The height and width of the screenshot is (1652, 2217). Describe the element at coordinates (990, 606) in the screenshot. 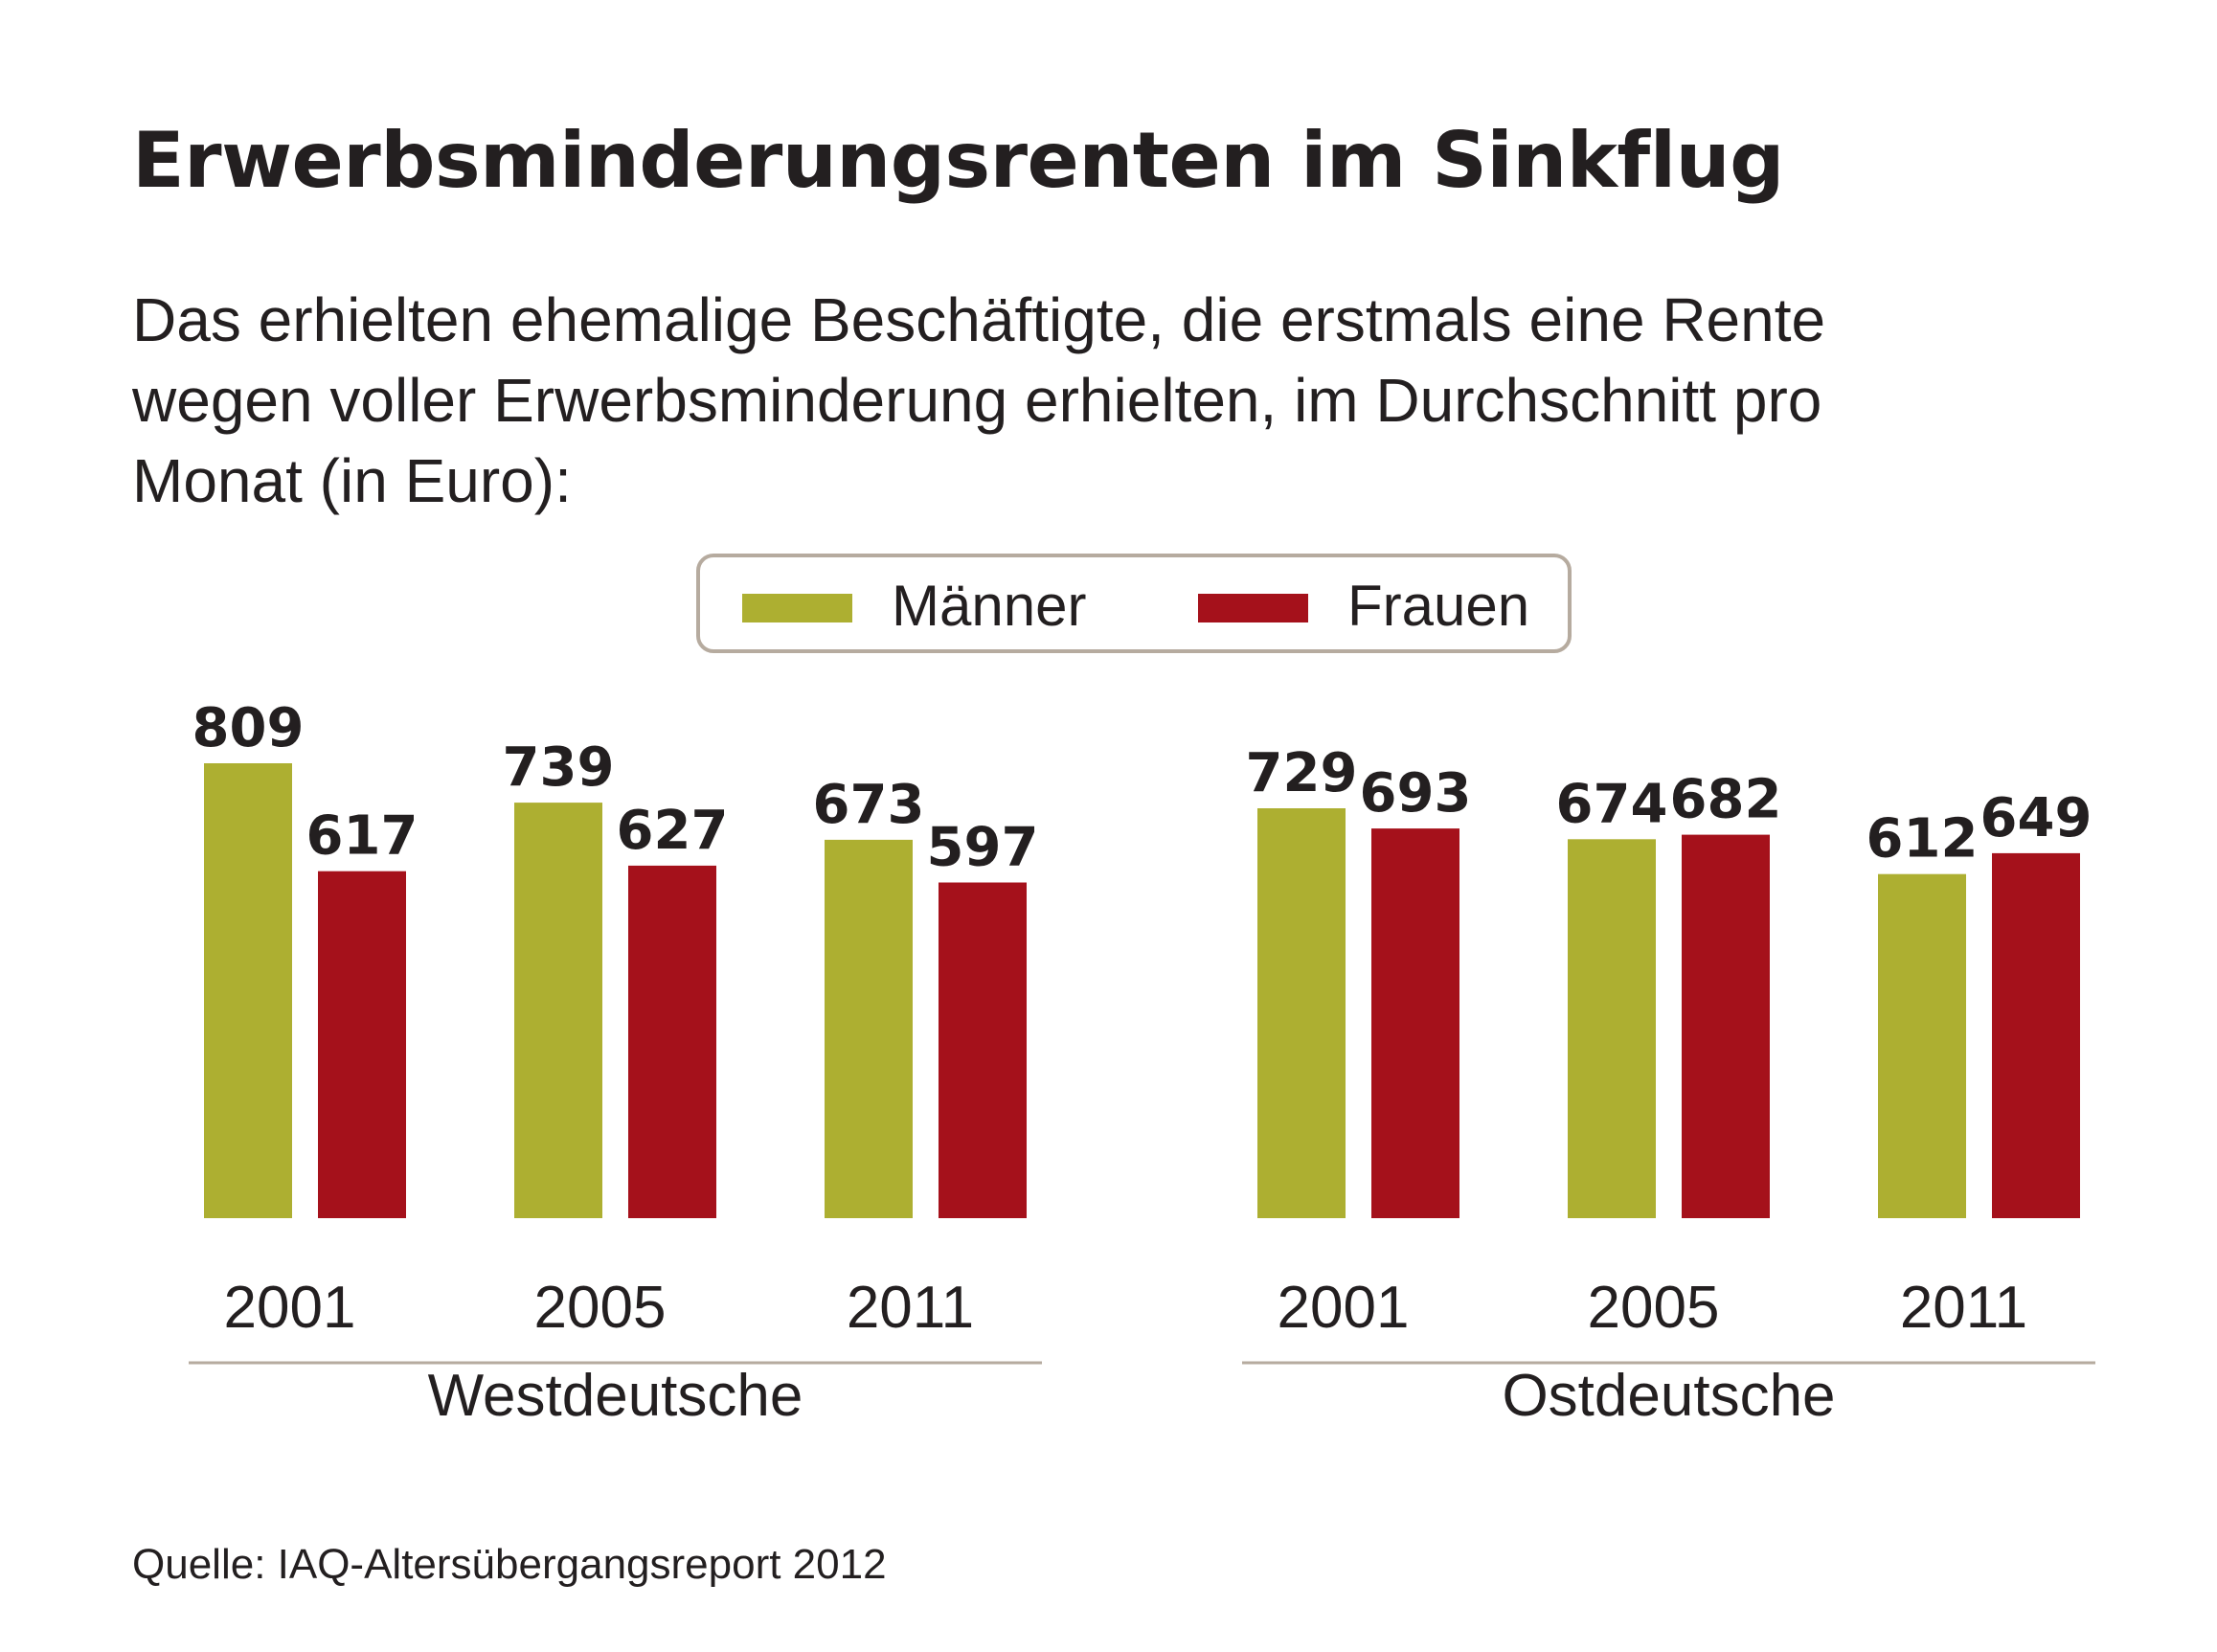

I see `legend-label-maenner: Männer` at that location.